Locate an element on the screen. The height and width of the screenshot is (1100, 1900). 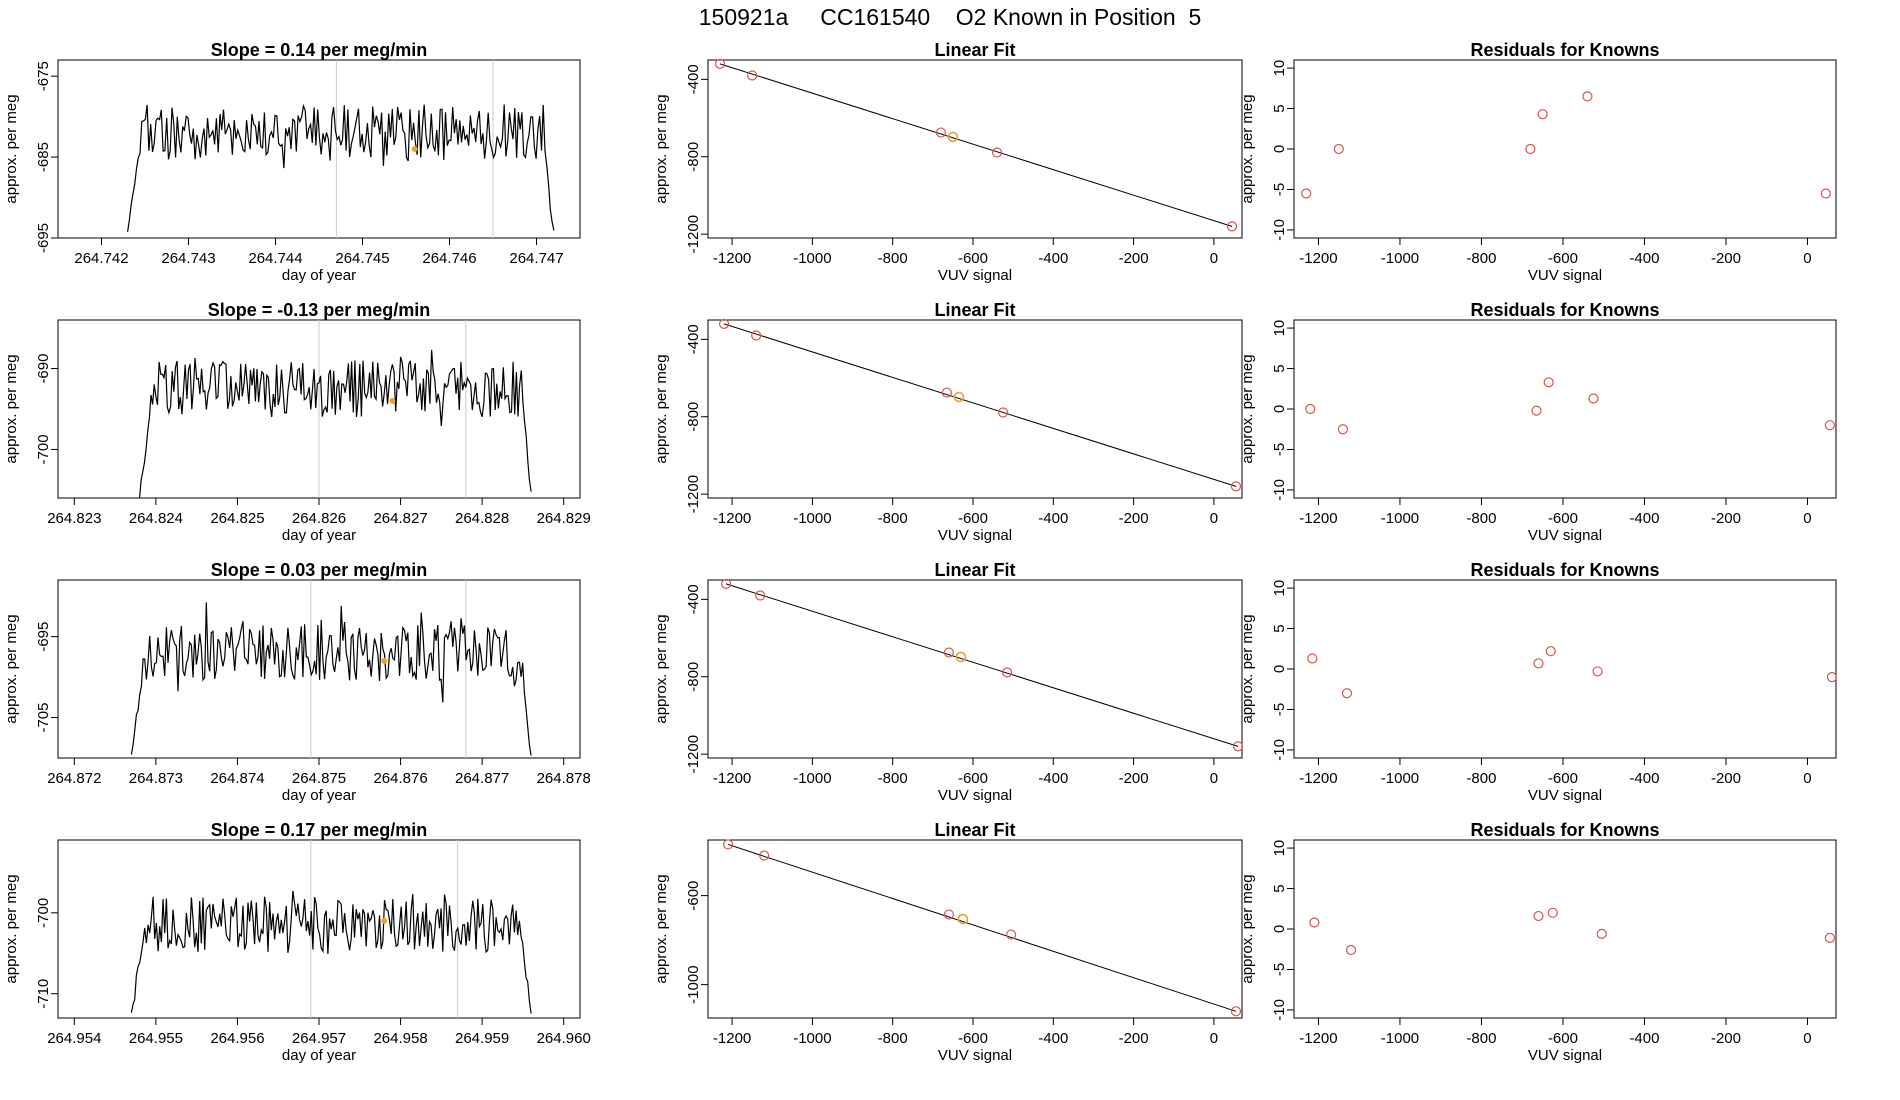
p4-residuals-ytick-label: 0 is located at coordinates (1279, 929).